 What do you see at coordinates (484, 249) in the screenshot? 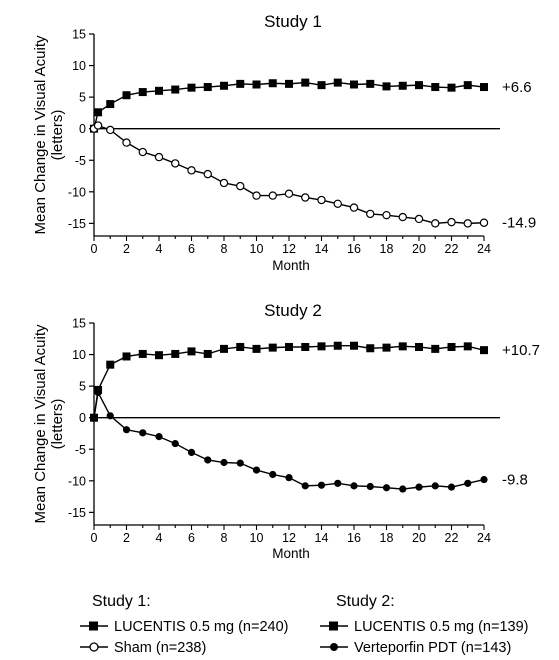
I see `x-tick-label: 24` at bounding box center [484, 249].